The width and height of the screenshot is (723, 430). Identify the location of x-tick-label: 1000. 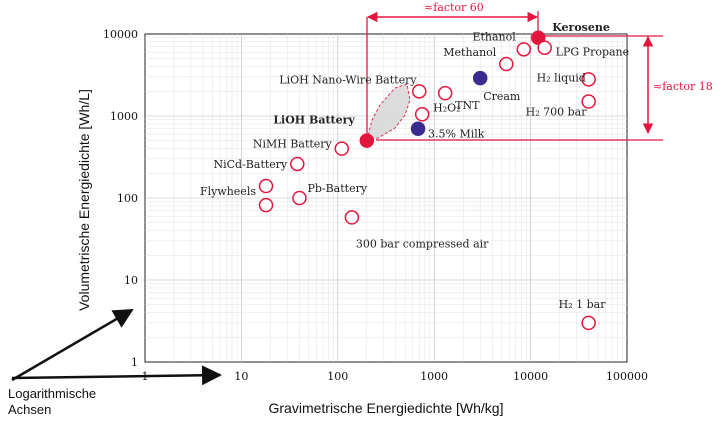
(434, 376).